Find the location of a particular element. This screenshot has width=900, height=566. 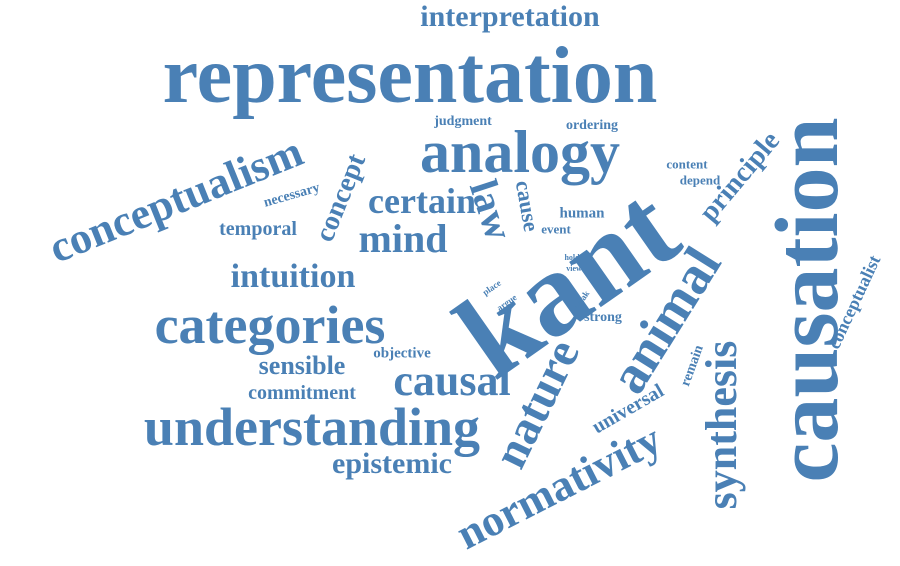

word-understanding: understanding is located at coordinates (312, 427).